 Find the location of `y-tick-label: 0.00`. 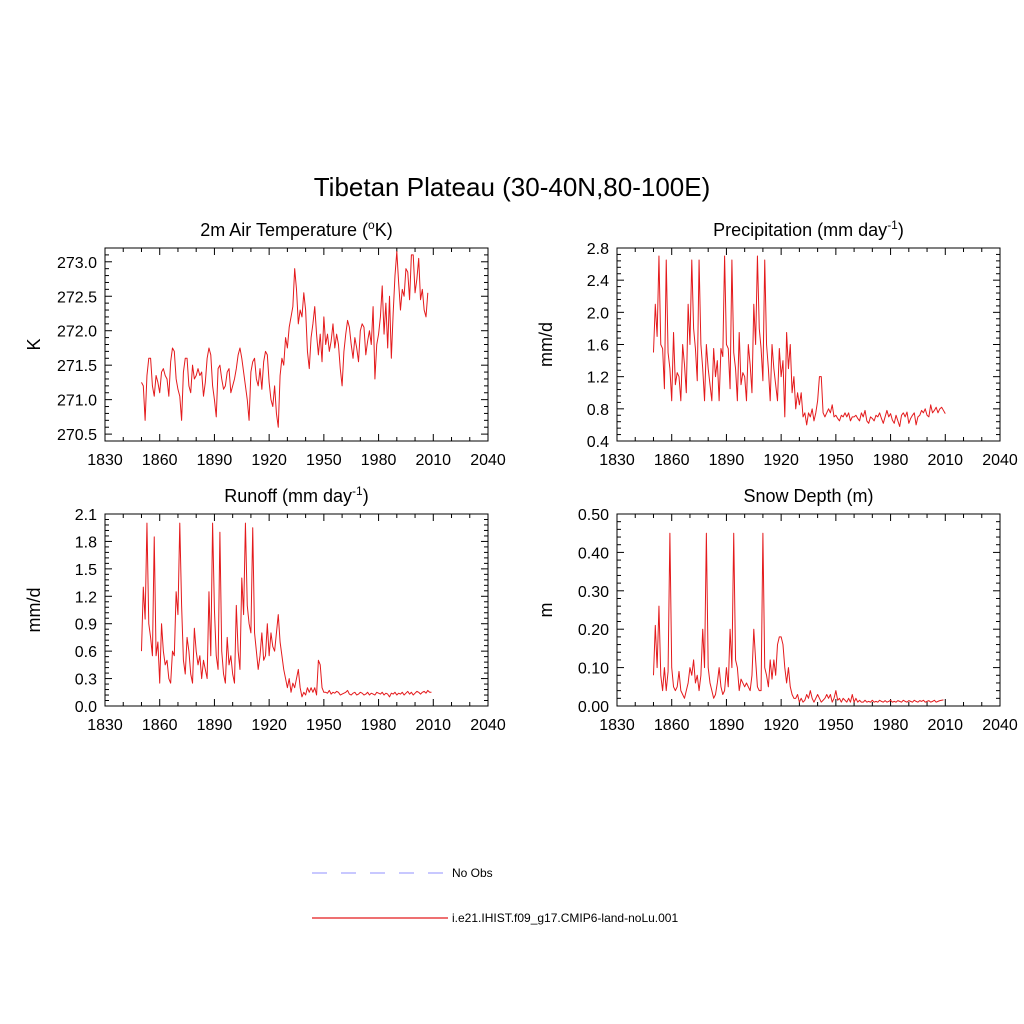

y-tick-label: 0.00 is located at coordinates (593, 707).